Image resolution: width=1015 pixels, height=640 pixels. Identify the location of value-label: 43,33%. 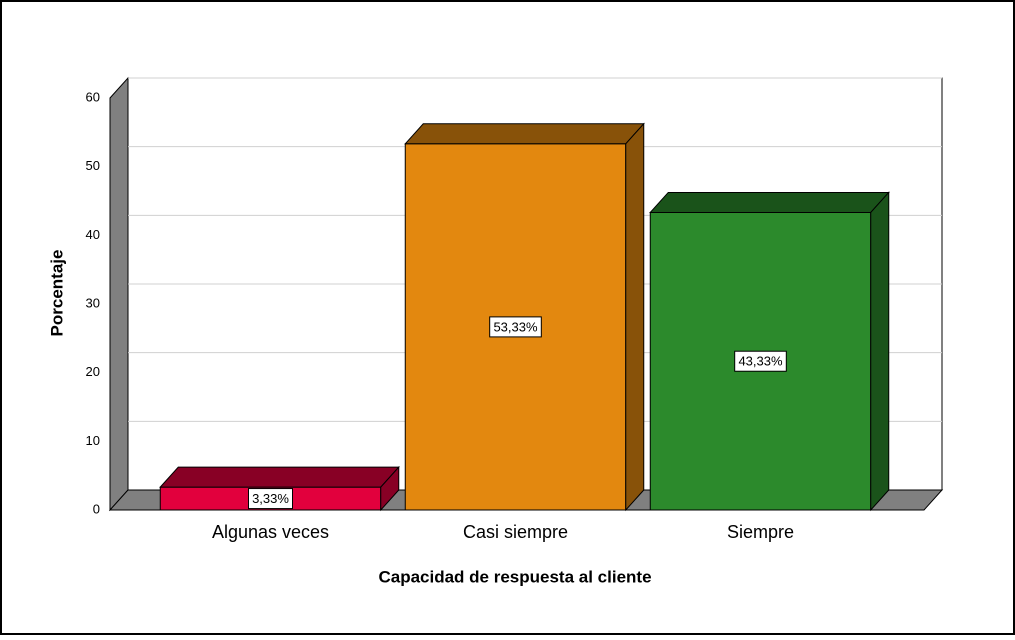
(760, 361).